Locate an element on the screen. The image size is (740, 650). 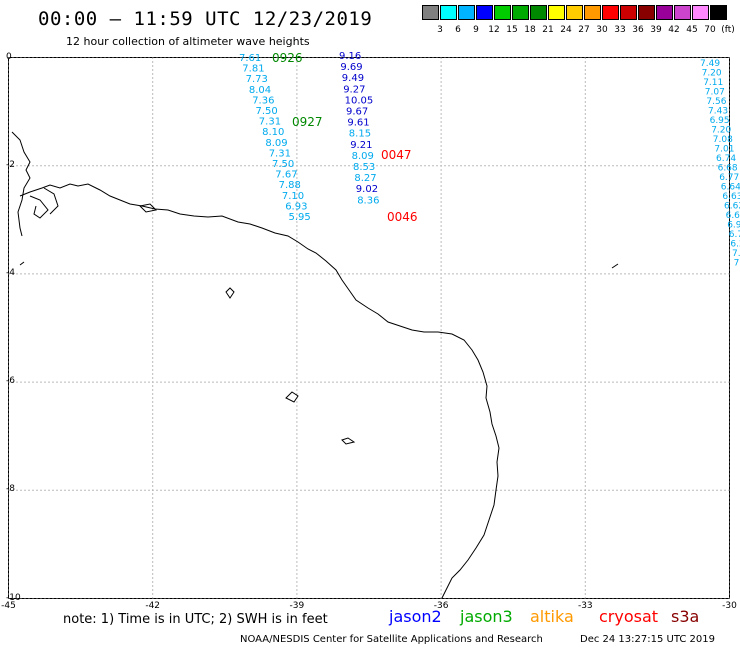
islands is located at coordinates (247, 324).